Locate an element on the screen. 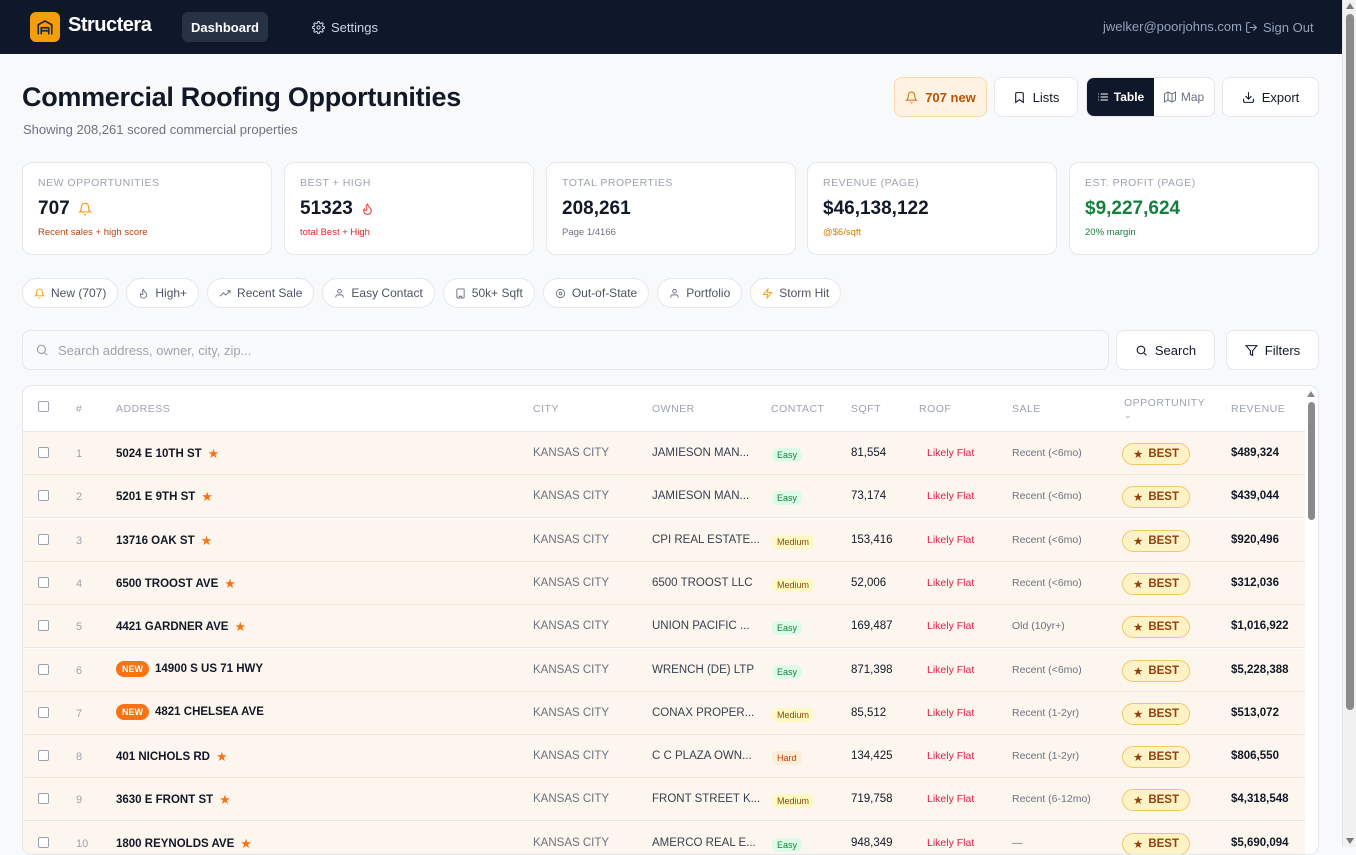 The image size is (1356, 855). address-cell: 401 NICHOLS RD ★ is located at coordinates (172, 757).